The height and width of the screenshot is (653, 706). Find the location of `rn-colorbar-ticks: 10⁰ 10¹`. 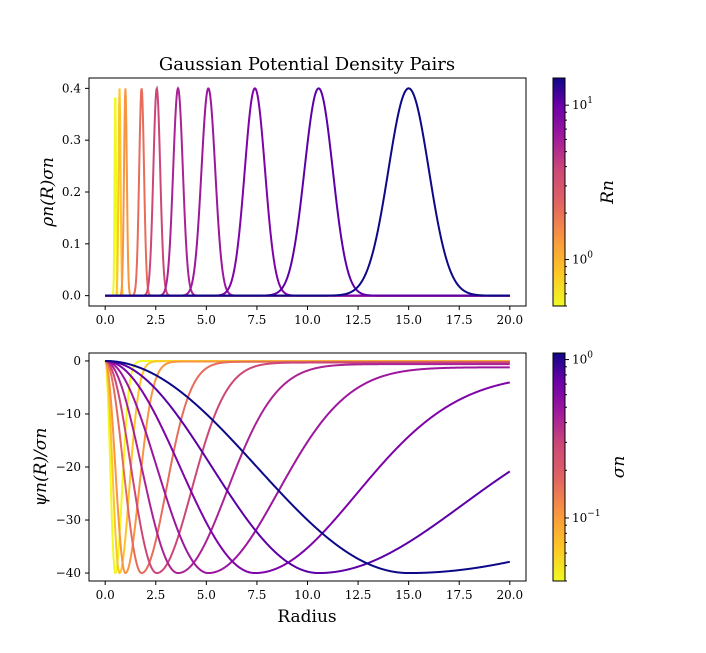

rn-colorbar-ticks: 10⁰ 10¹ is located at coordinates (579, 201).